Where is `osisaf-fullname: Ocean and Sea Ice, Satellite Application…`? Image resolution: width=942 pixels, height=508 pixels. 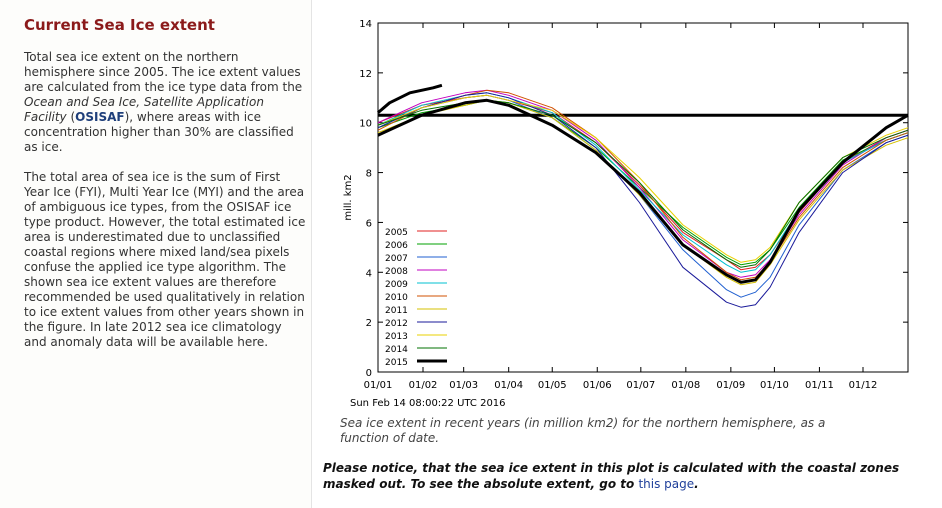 osisaf-fullname: Ocean and Sea Ice, Satellite Application… is located at coordinates (144, 109).